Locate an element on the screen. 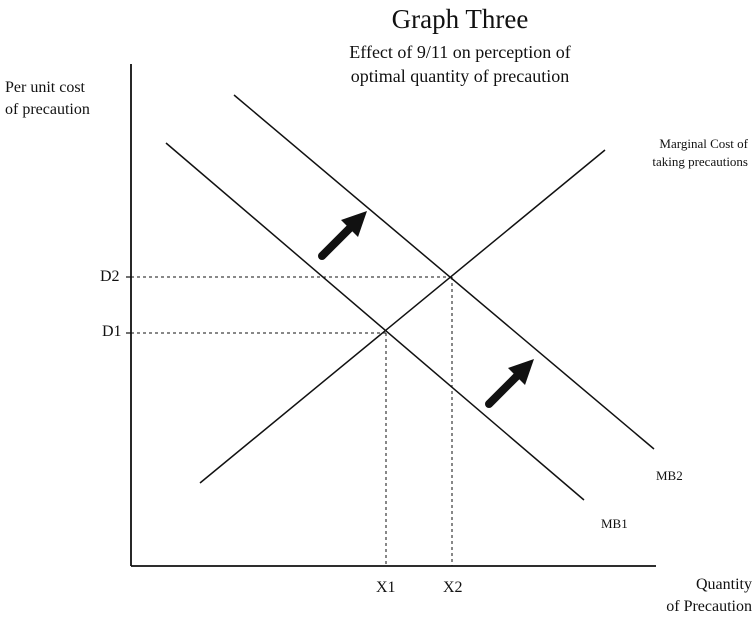 The height and width of the screenshot is (618, 752). mb2-label: MB2 is located at coordinates (669, 475).